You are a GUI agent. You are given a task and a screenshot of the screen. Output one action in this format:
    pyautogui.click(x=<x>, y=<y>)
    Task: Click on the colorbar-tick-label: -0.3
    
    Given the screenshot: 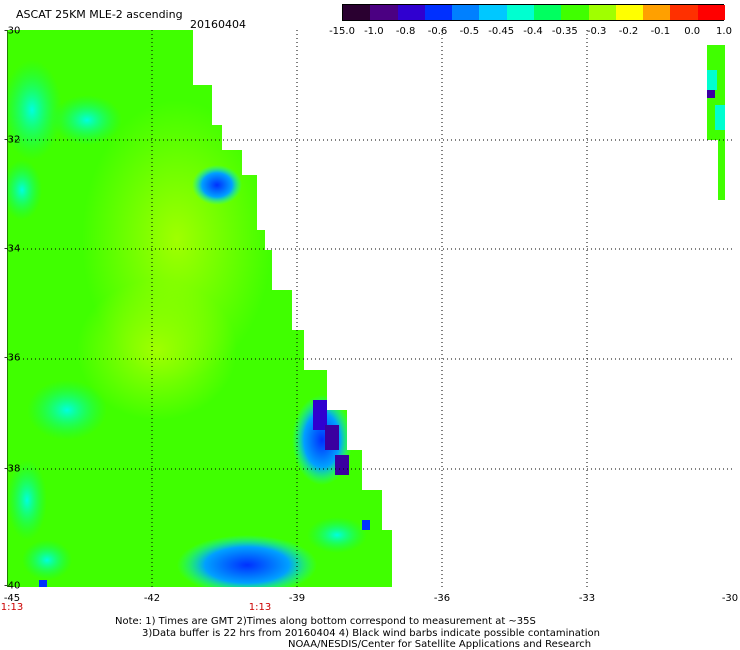 What is the action you would take?
    pyautogui.click(x=596, y=31)
    